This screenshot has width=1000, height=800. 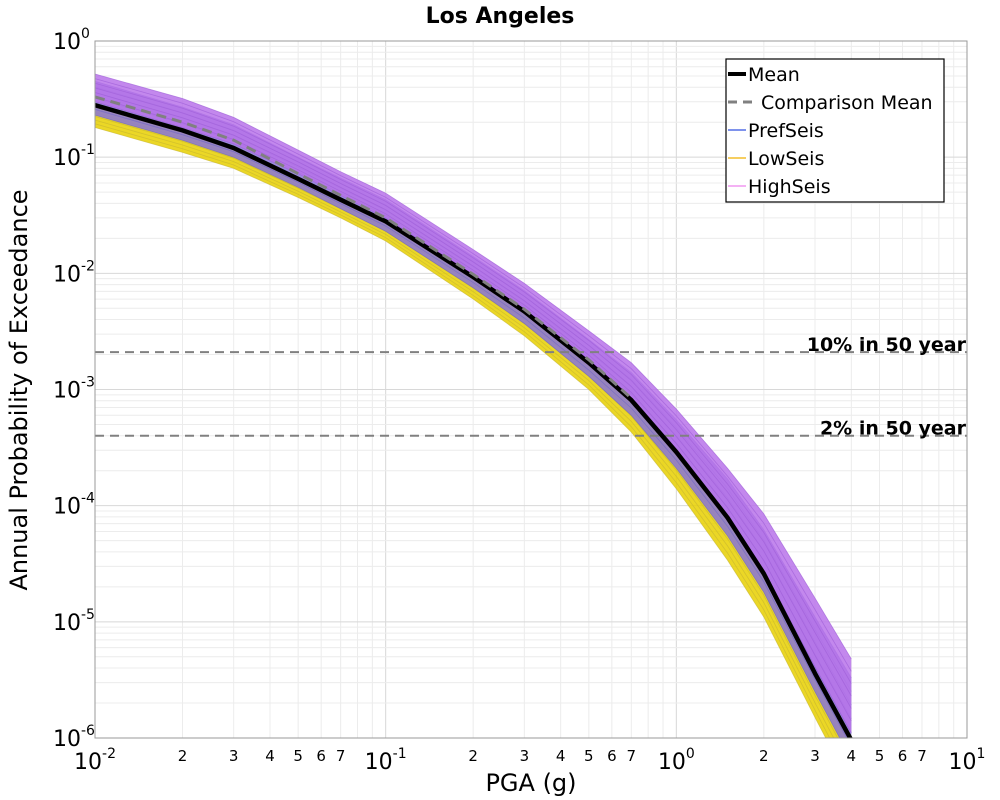 I want to click on legend-label-prefseis: PrefSeis, so click(x=786, y=131).